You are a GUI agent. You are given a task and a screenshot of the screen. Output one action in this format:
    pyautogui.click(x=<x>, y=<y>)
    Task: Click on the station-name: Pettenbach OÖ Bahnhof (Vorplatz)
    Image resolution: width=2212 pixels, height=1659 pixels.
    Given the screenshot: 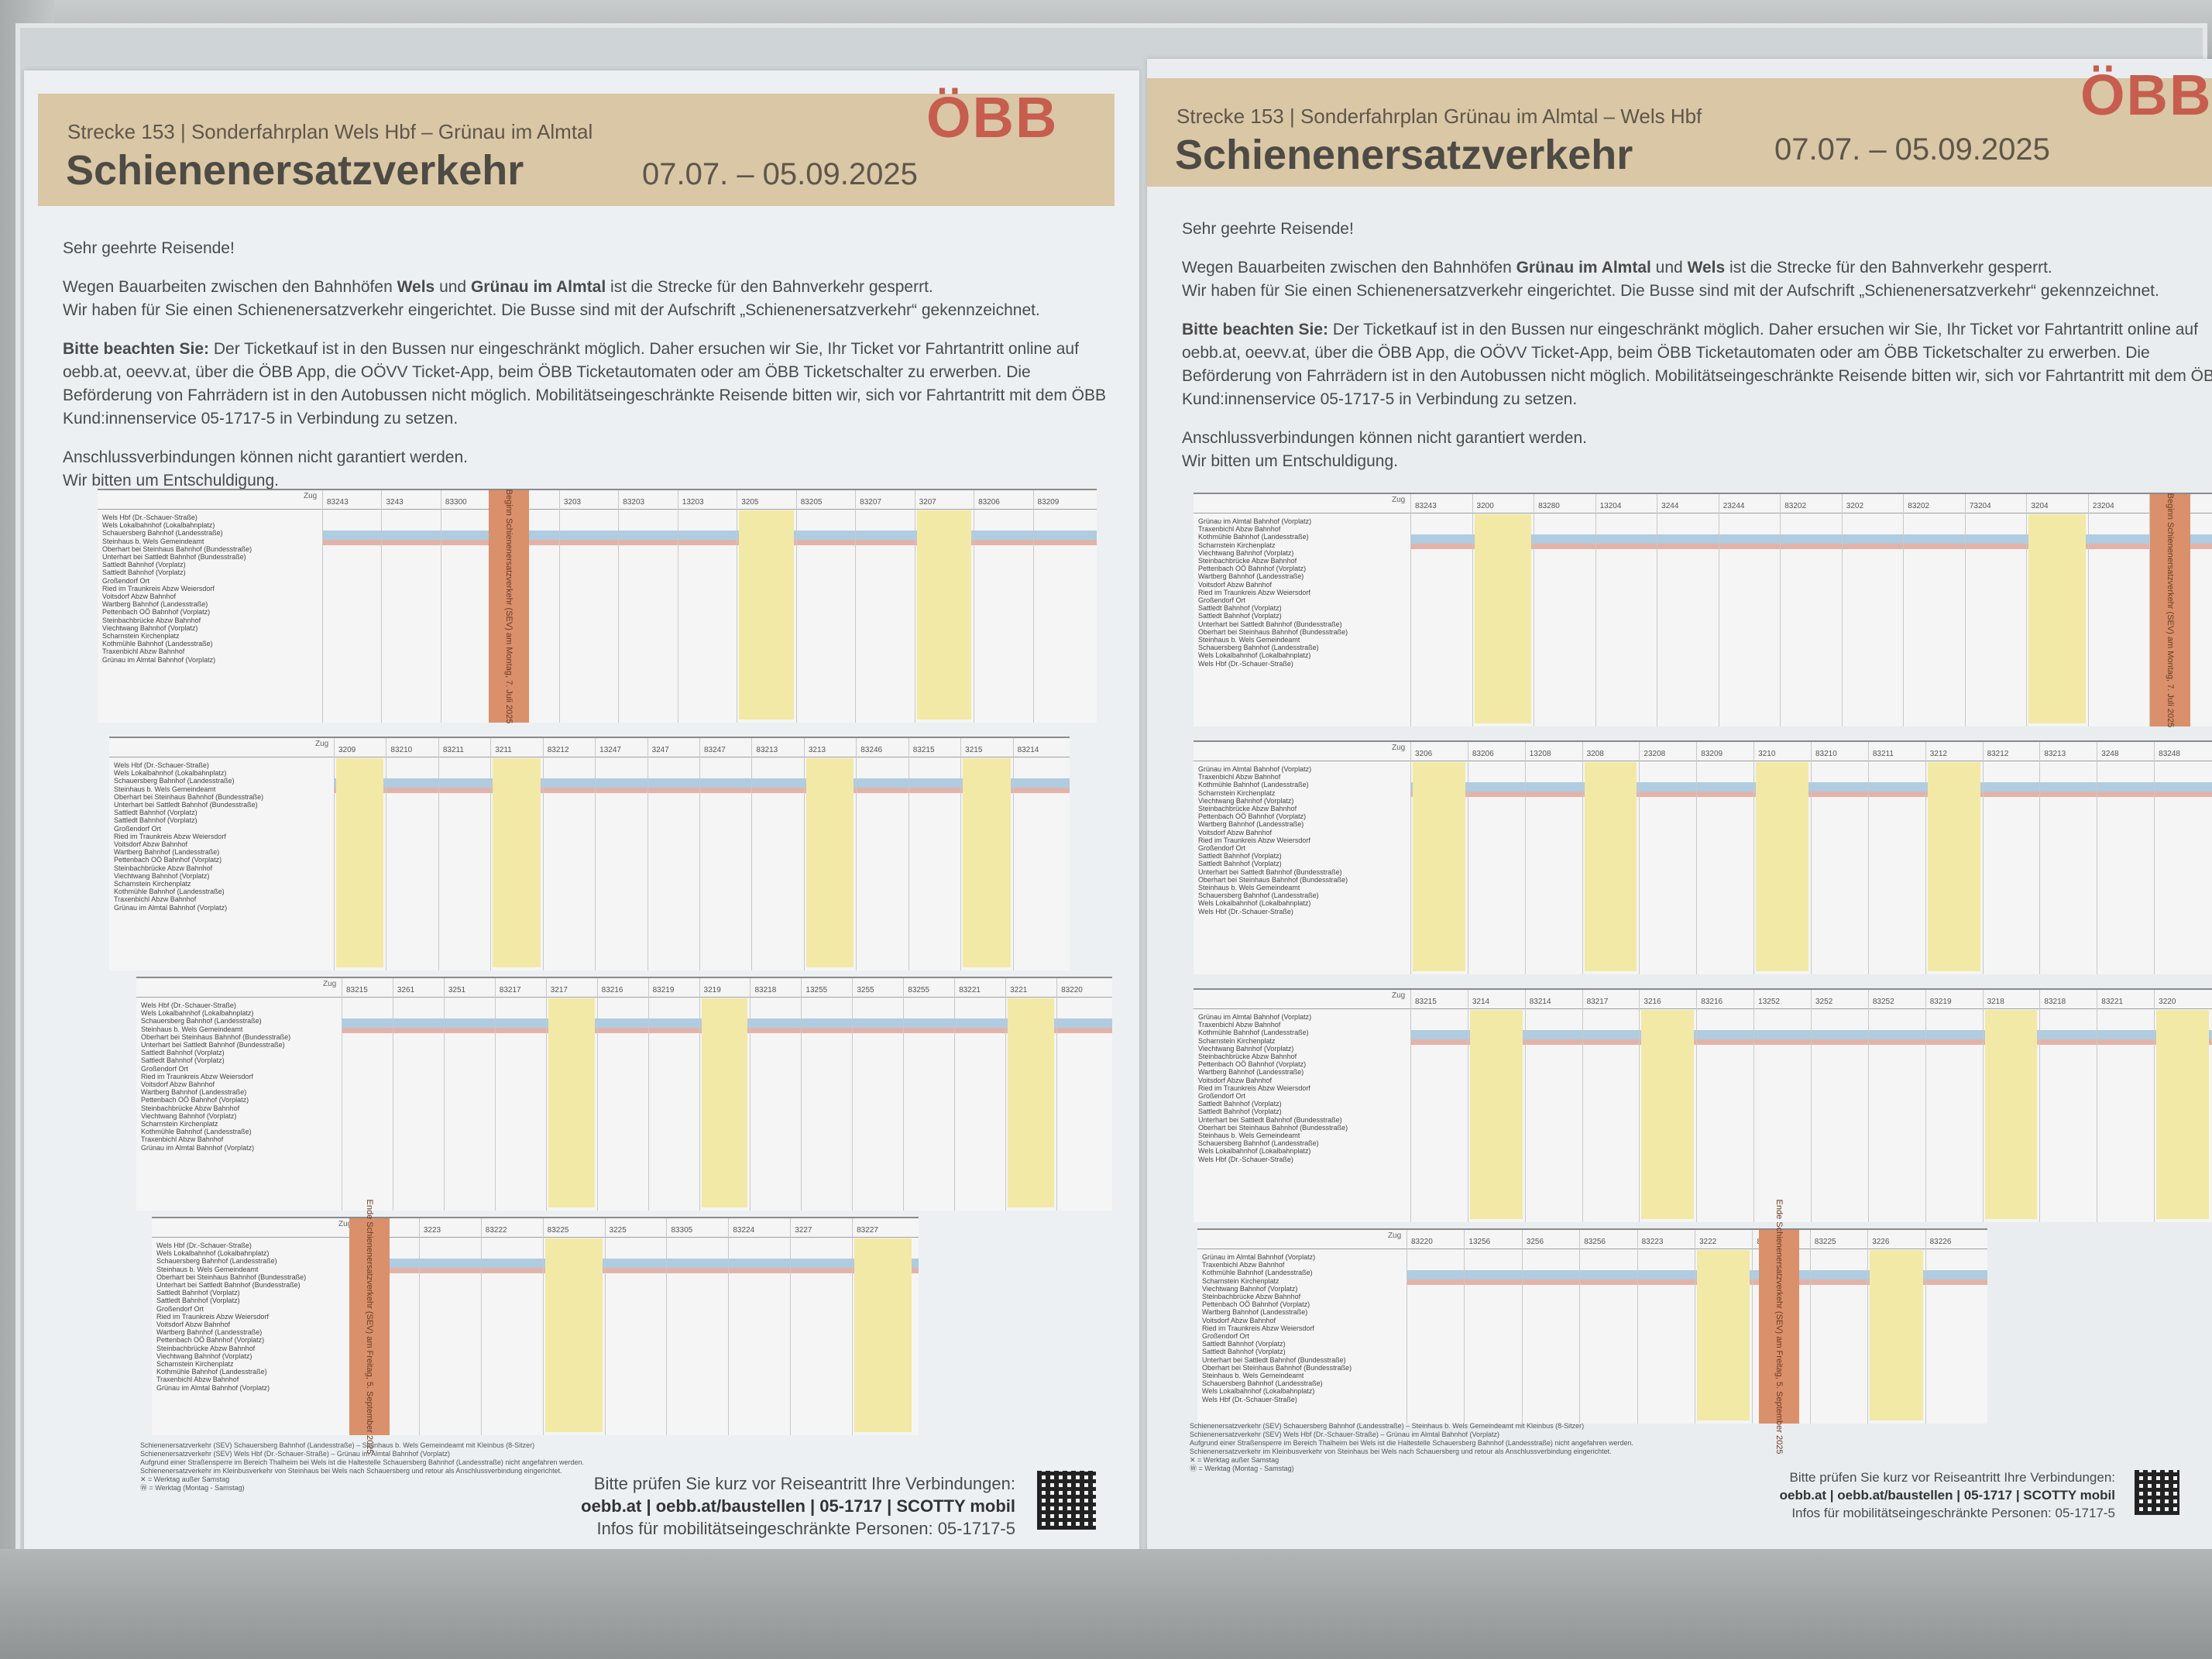 What is the action you would take?
    pyautogui.click(x=1252, y=817)
    